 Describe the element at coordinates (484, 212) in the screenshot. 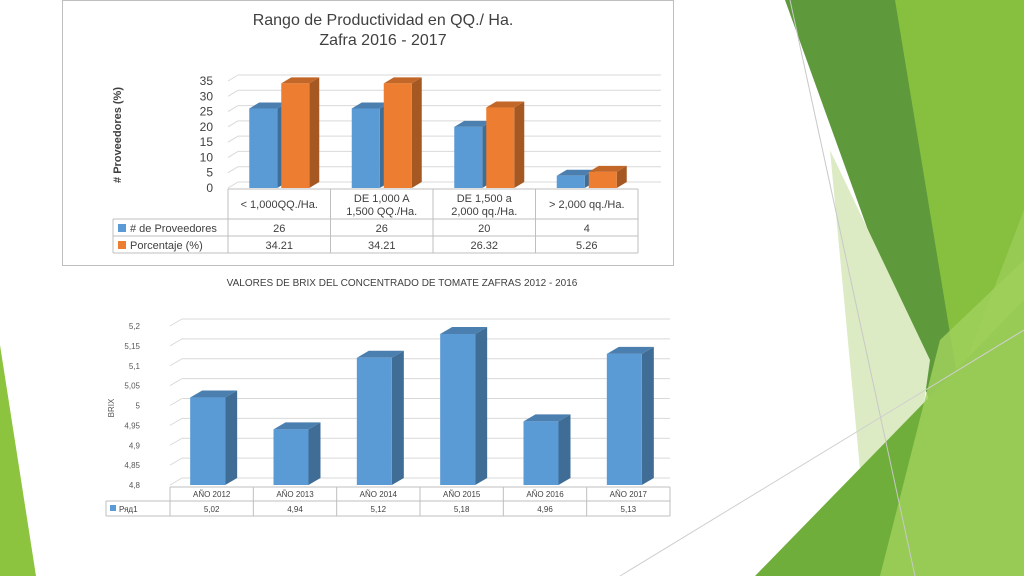

I see `chart1-category-label: 2,000 qq./Ha.` at that location.